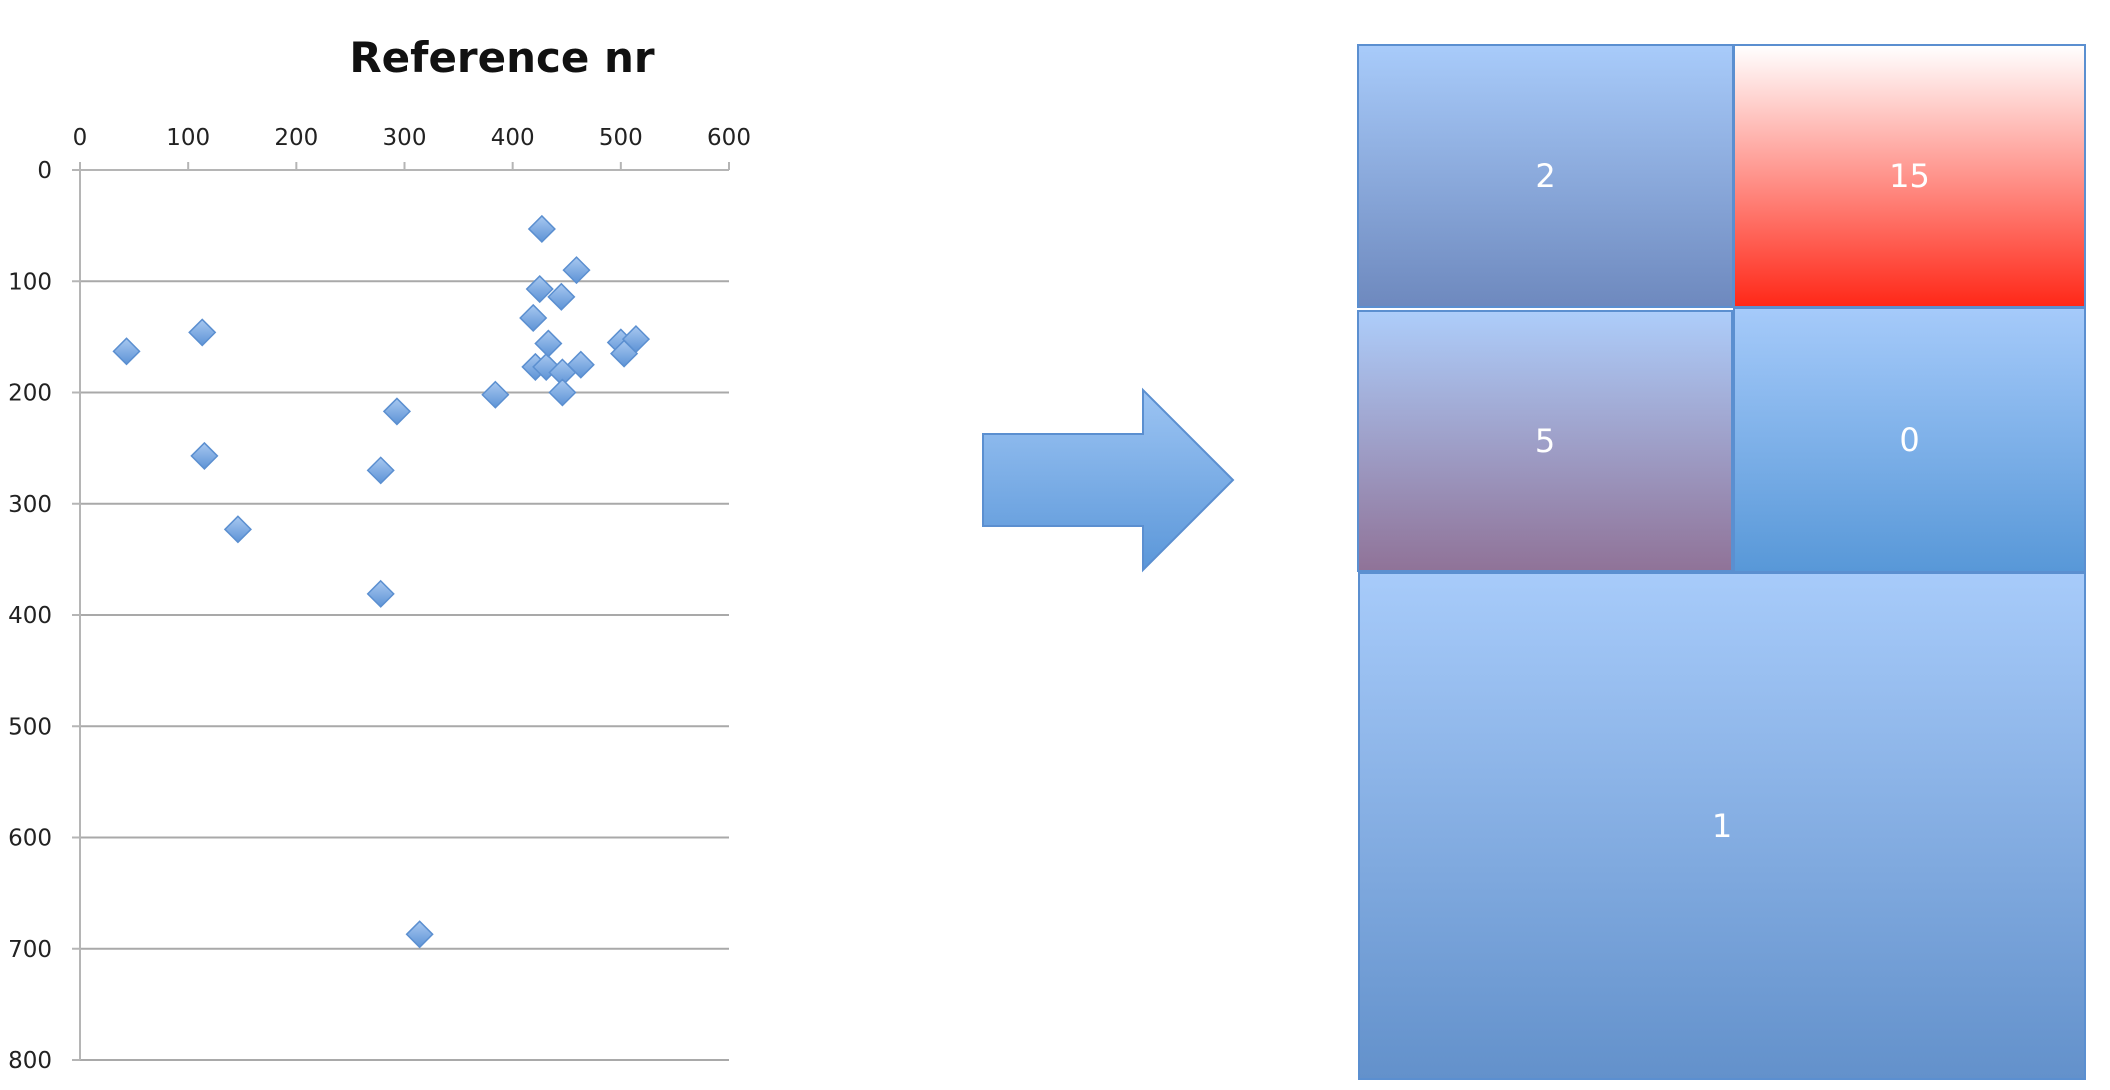 Image resolution: width=2110 pixels, height=1090 pixels. I want to click on y-tick-label: 800, so click(30, 1061).